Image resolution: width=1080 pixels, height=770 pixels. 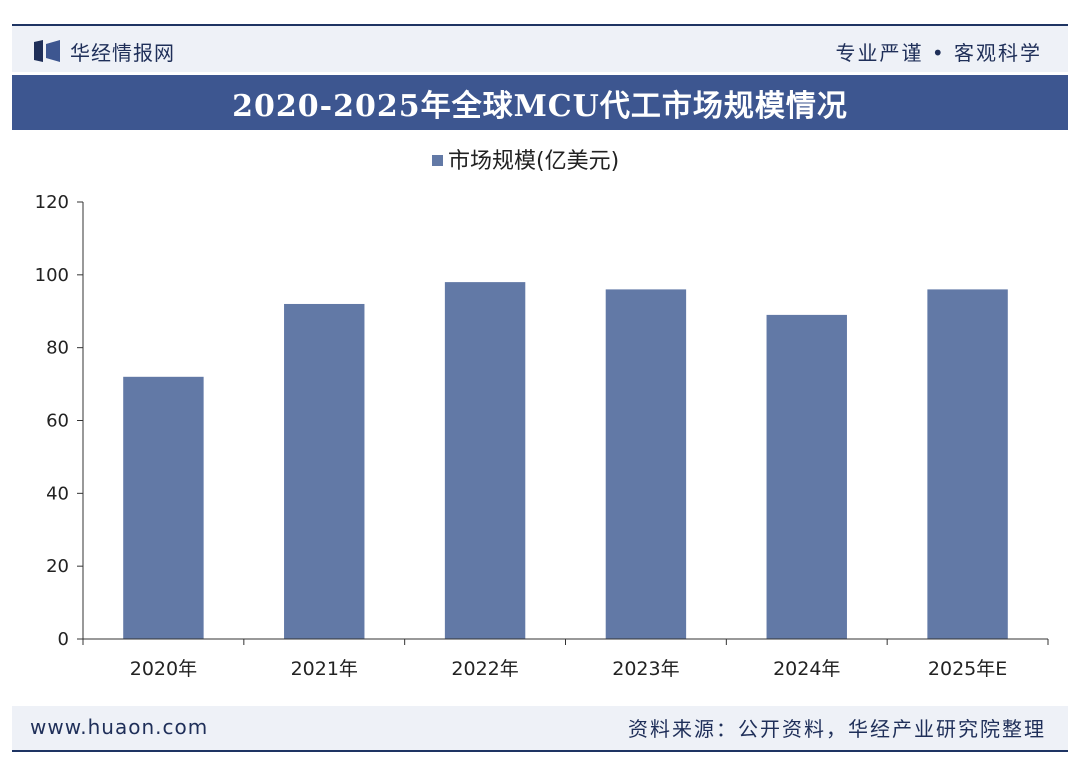 What do you see at coordinates (938, 52) in the screenshot?
I see `slogan: 专业严谨 • 客观科学` at bounding box center [938, 52].